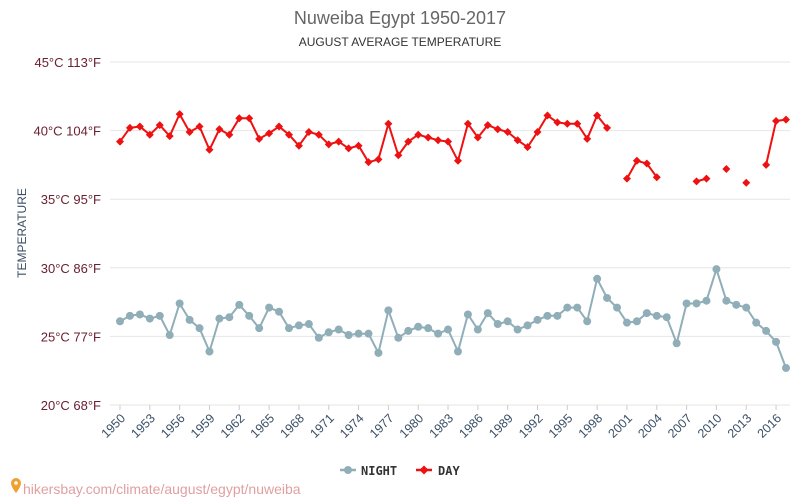 The width and height of the screenshot is (800, 500). What do you see at coordinates (438, 471) in the screenshot?
I see `legend-item-day: DAY` at bounding box center [438, 471].